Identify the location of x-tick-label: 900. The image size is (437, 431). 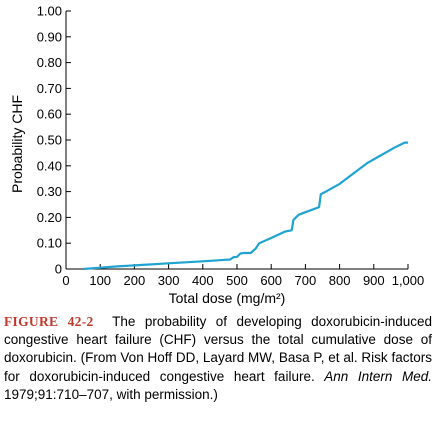
(374, 280).